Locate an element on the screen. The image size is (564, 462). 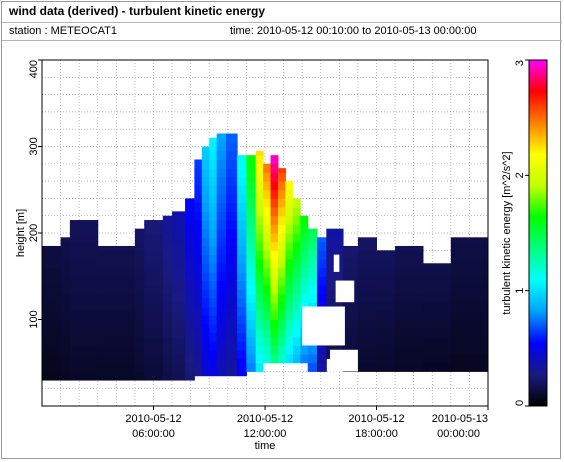
y-tick-label: 300 is located at coordinates (34, 146).